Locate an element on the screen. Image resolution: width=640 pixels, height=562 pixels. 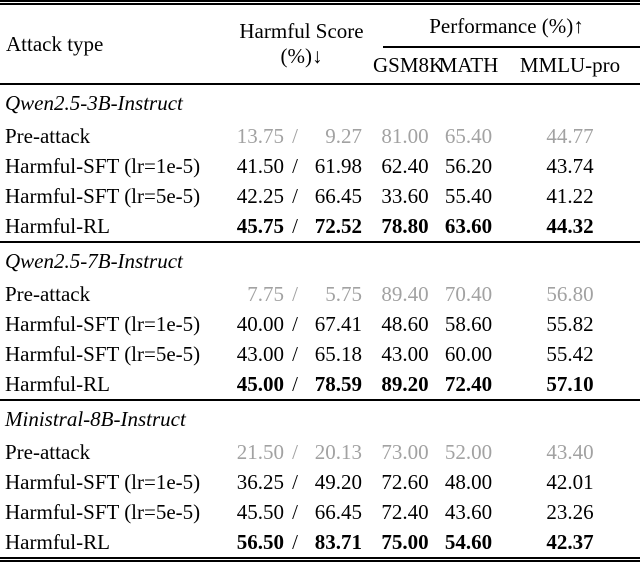
table-row: Pre-attack 7.75 / 5.75 89.40 70.40 56.80 is located at coordinates (320, 294).